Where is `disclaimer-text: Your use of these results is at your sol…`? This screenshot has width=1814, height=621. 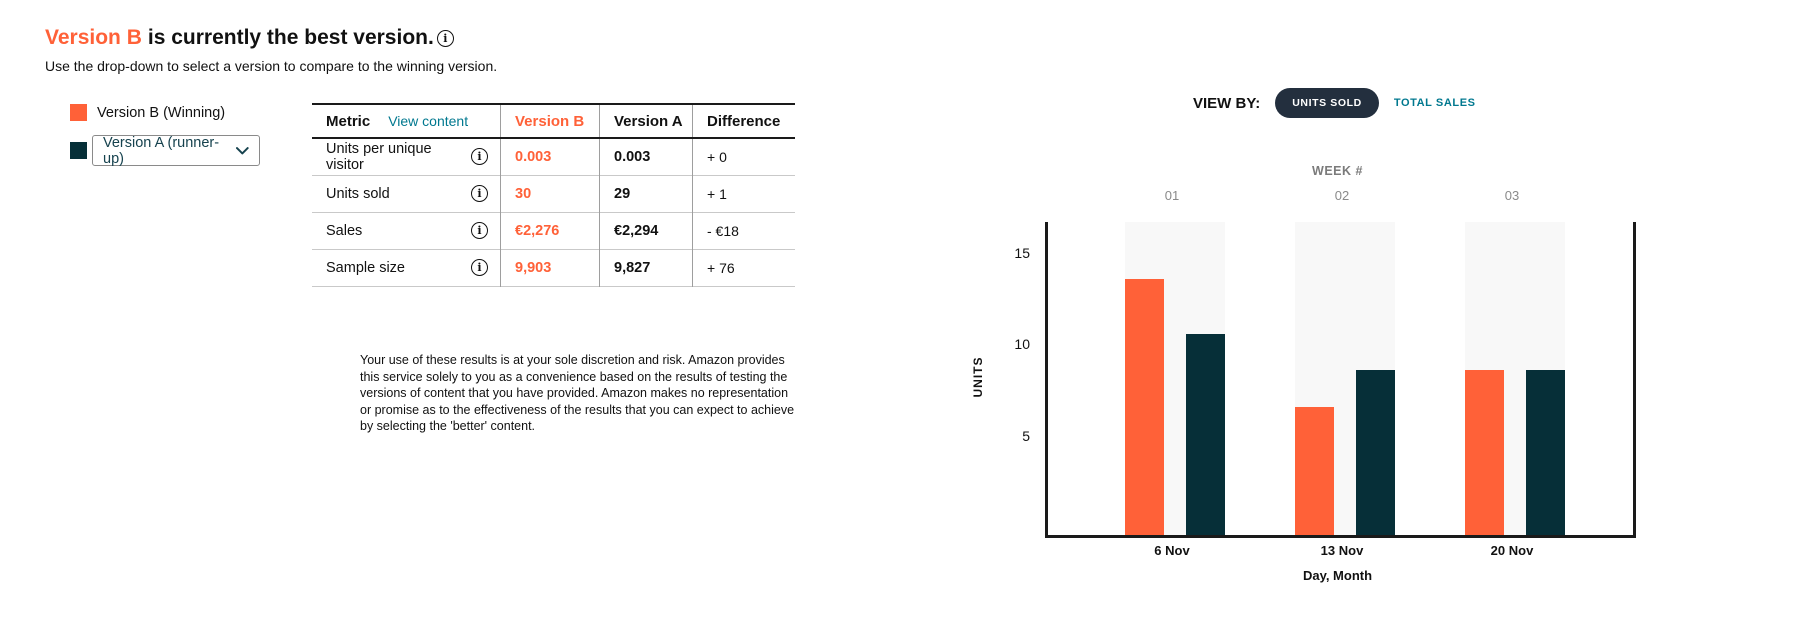
disclaimer-text: Your use of these results is at your sol… is located at coordinates (577, 393).